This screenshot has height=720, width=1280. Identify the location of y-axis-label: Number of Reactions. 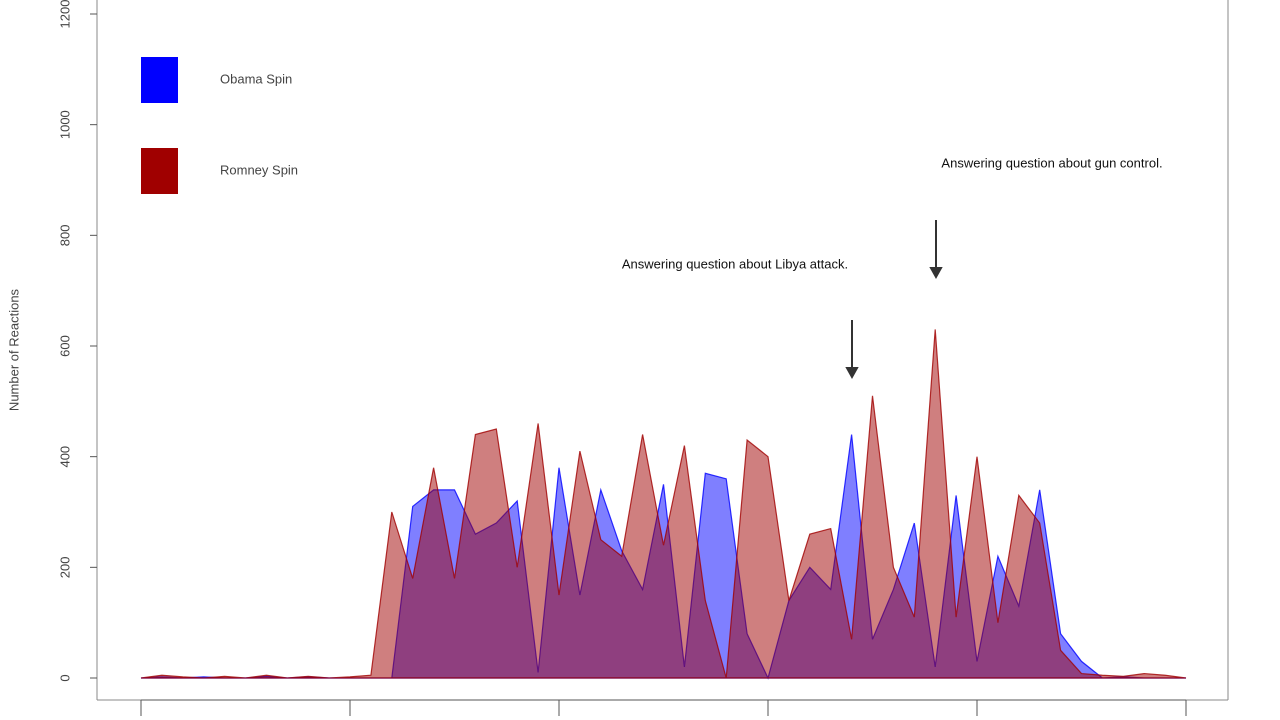
(13, 349).